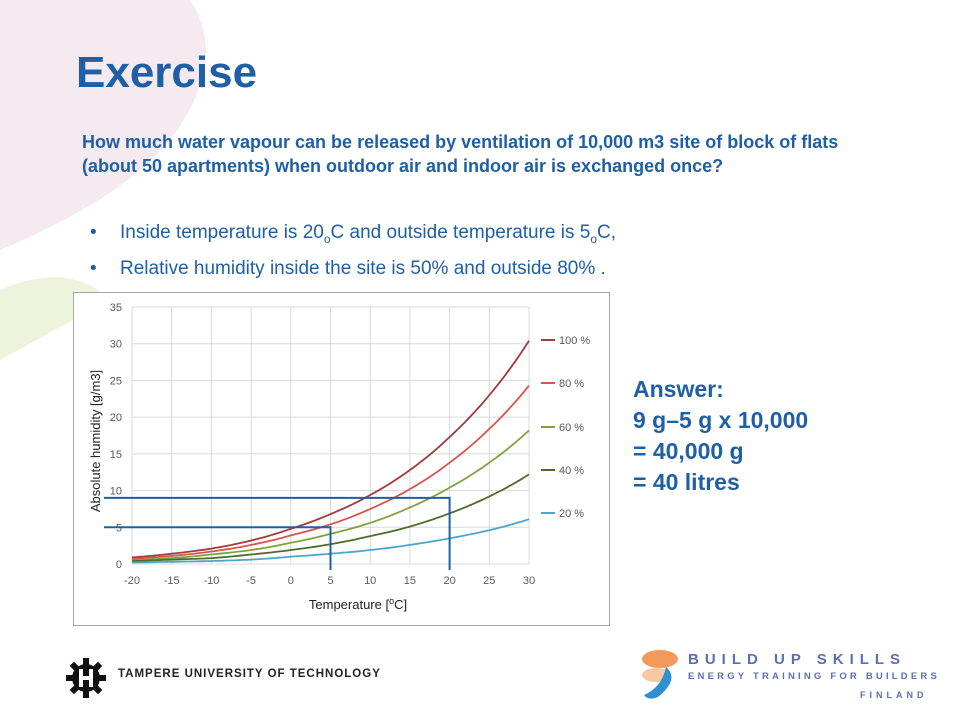  I want to click on university-name: TAMPERE UNIVERSITY OF TECHNOLOGY, so click(249, 674).